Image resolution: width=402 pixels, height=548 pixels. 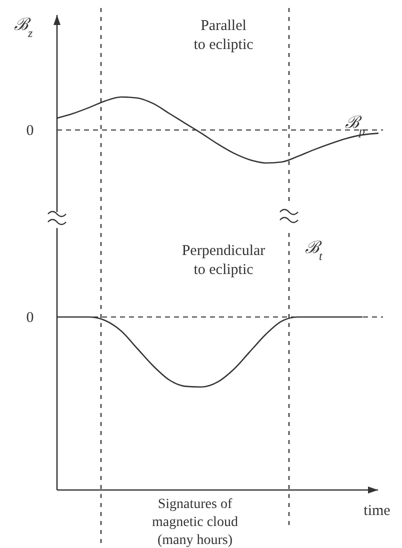 What do you see at coordinates (377, 511) in the screenshot?
I see `x-axis-title: time` at bounding box center [377, 511].